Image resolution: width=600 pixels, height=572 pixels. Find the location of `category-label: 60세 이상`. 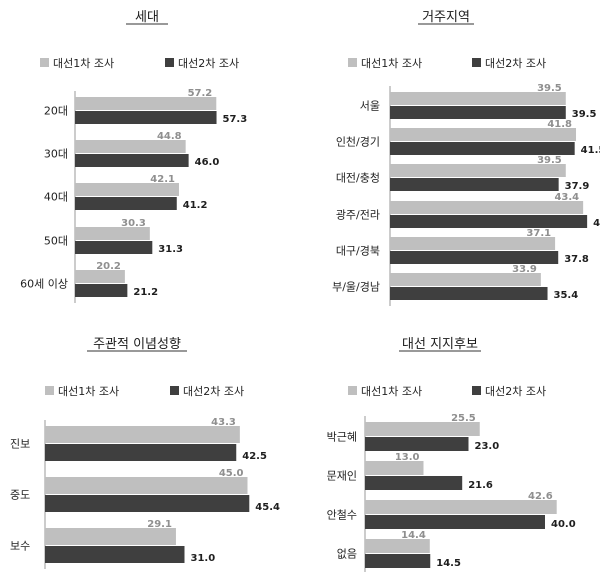

category-label: 60세 이상 is located at coordinates (44, 284).